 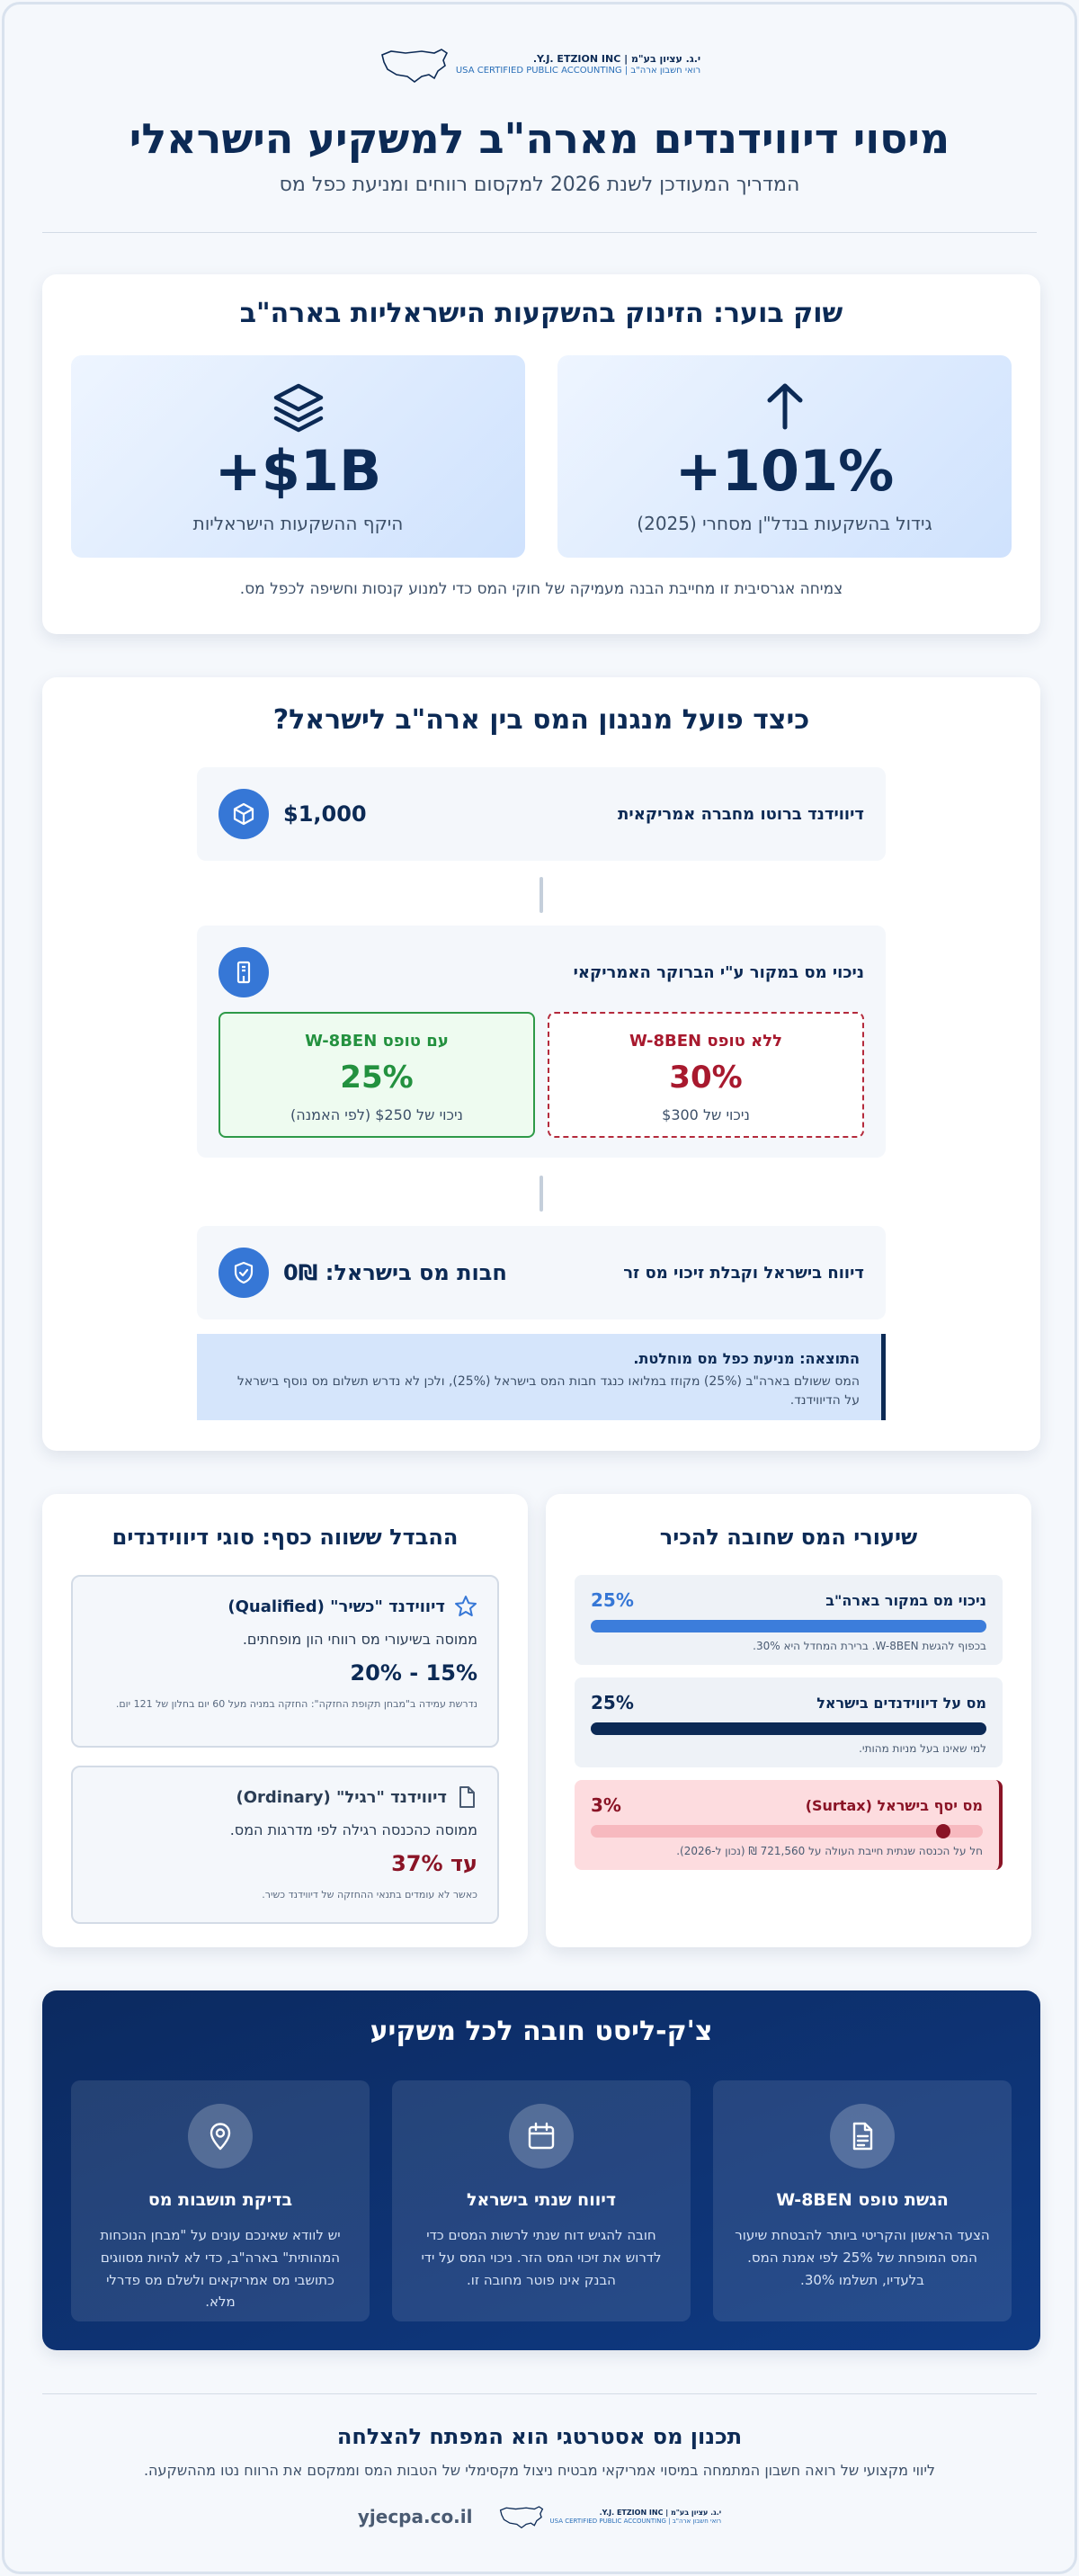 What do you see at coordinates (325, 814) in the screenshot?
I see `step1-amount: $1,000` at bounding box center [325, 814].